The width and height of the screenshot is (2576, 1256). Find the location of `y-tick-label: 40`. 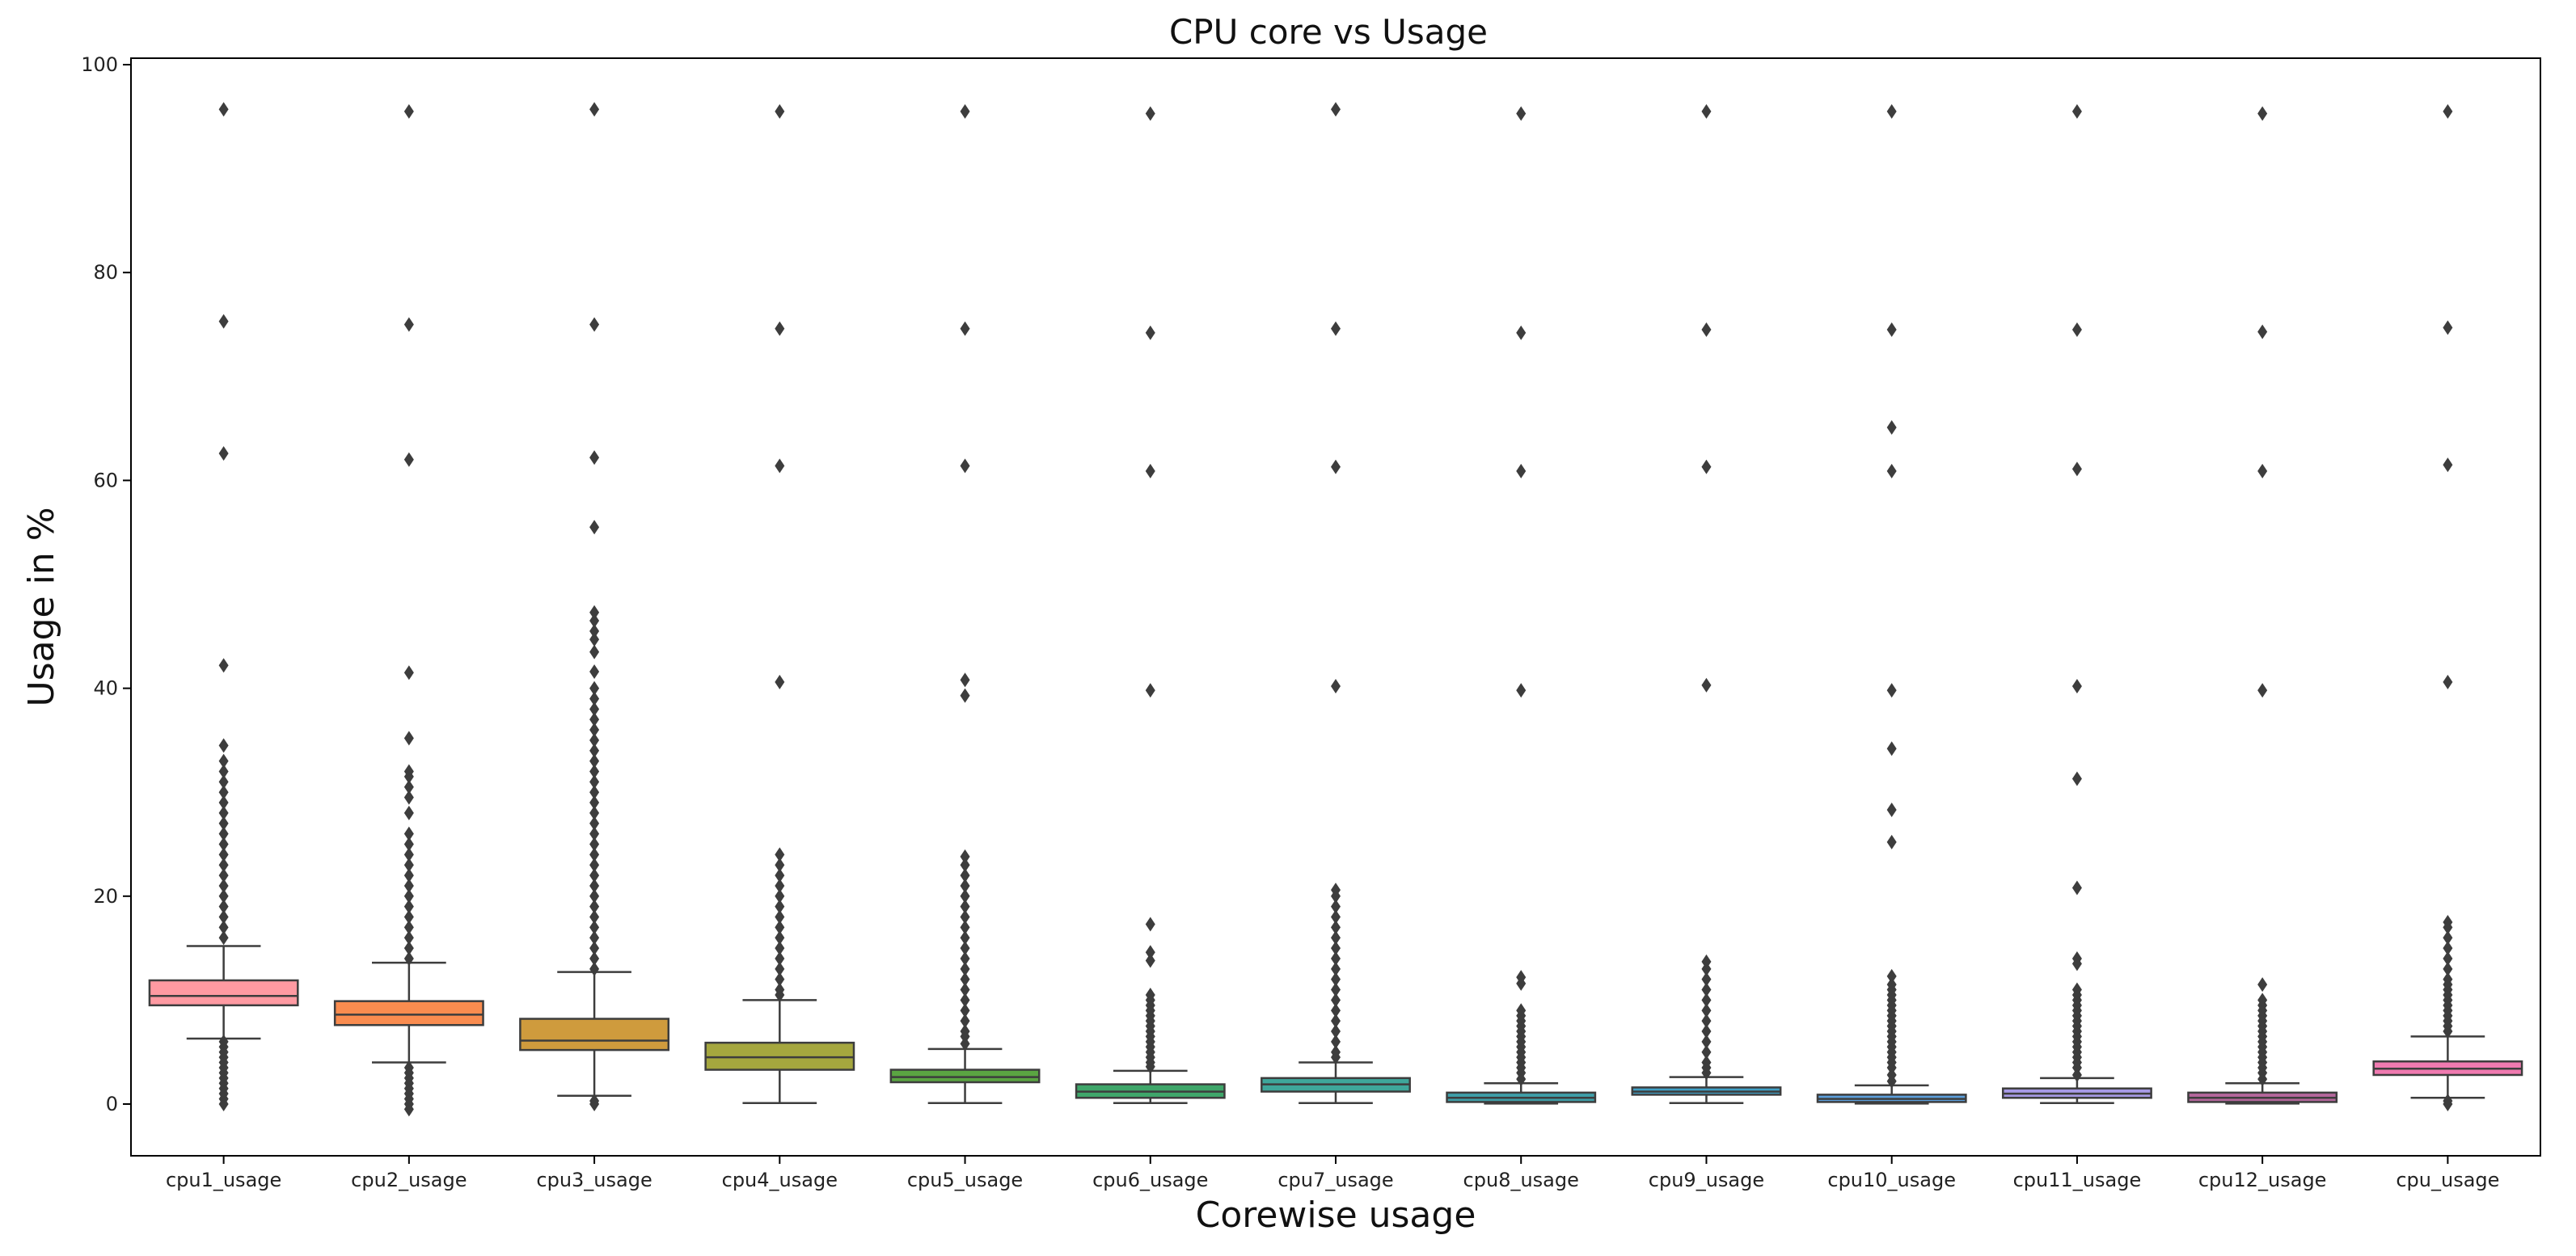

y-tick-label: 40 is located at coordinates (105, 688).